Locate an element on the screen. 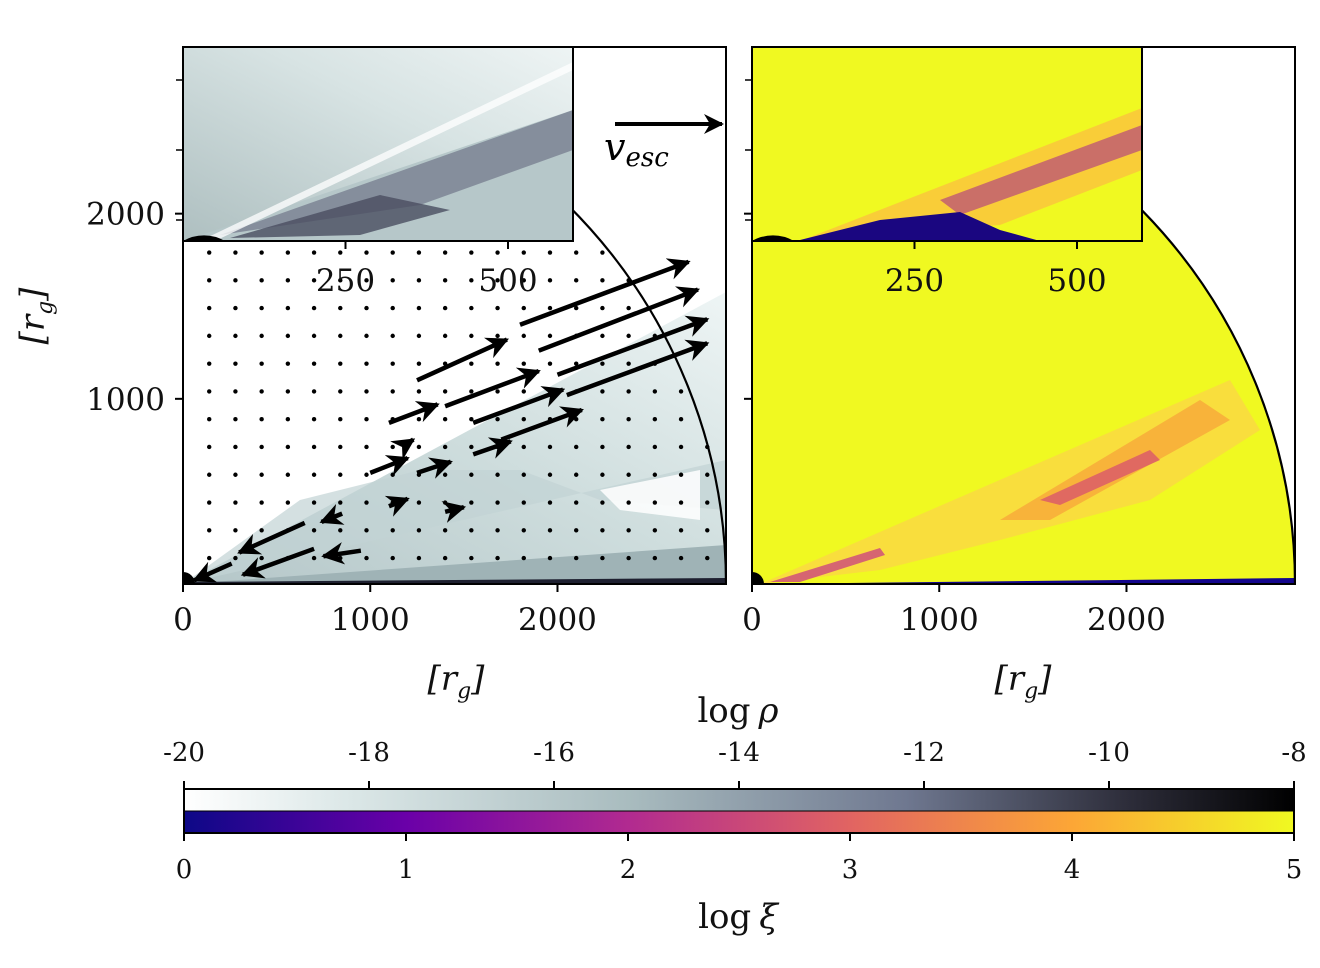 The image size is (1320, 968). left-bright-patch is located at coordinates (650, 495).